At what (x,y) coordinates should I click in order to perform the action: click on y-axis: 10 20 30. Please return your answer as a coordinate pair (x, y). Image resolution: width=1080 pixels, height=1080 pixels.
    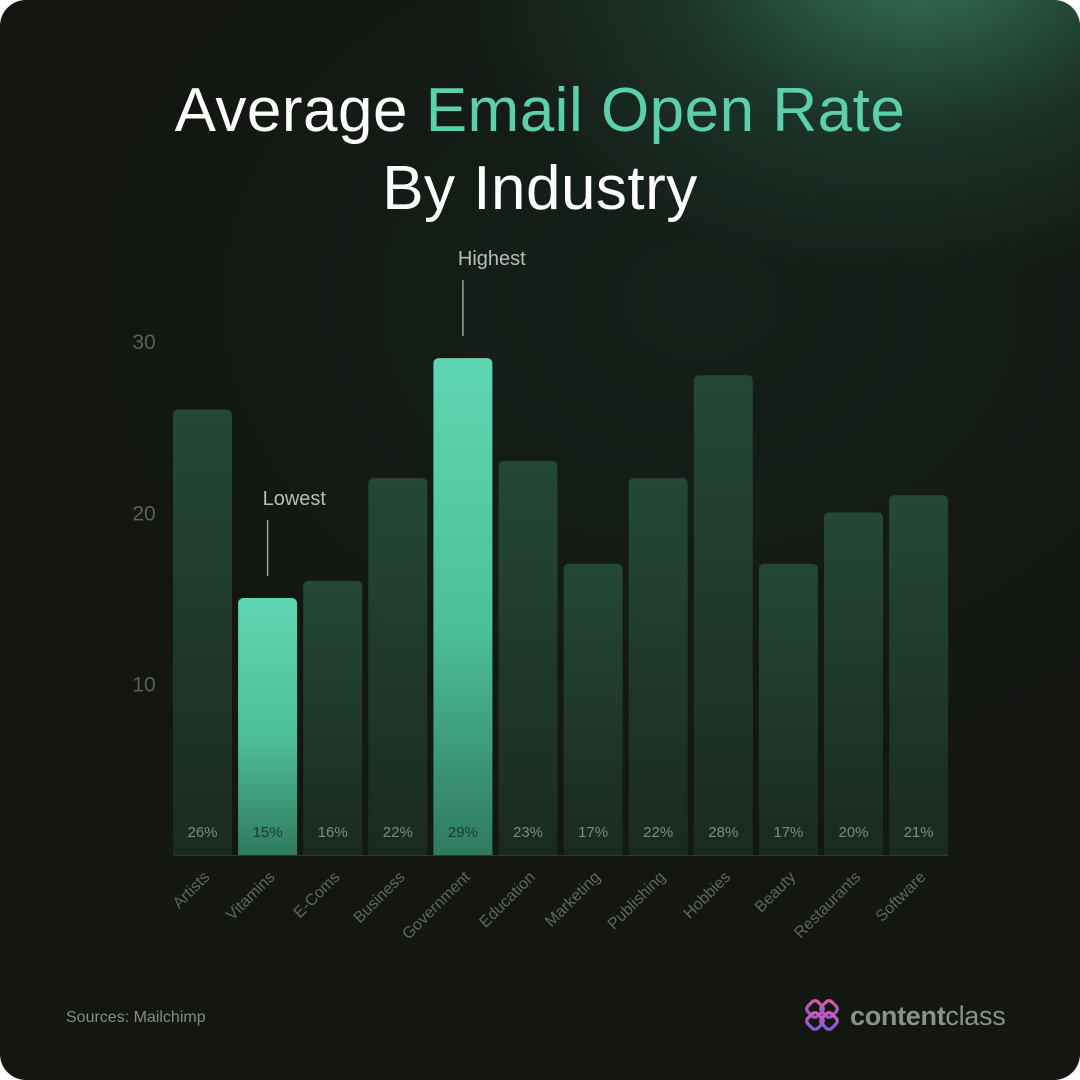
    Looking at the image, I should click on (143, 514).